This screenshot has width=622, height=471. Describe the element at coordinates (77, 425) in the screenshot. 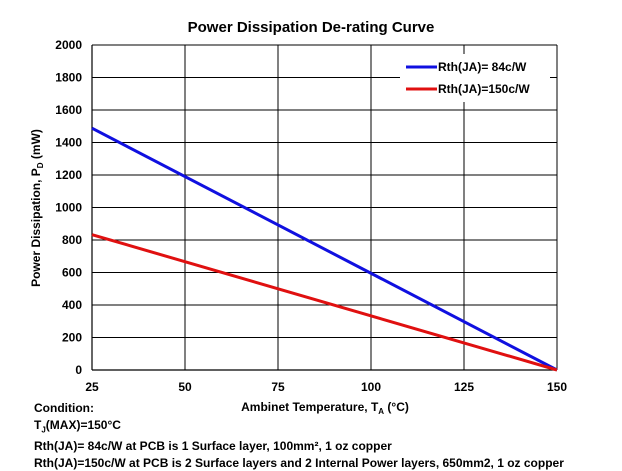

I see `junction-temperature-note: TJ(MAX)=150°C` at that location.